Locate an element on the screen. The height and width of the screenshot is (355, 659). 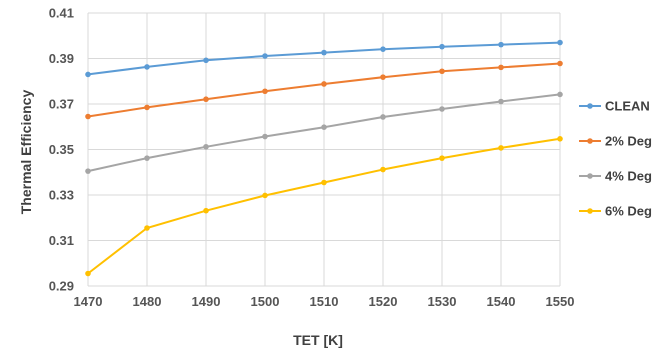
y-axis-tick-labels: 0.29 0.31 0.33 0.35 0.37 0.39 0.41 is located at coordinates (61, 150).